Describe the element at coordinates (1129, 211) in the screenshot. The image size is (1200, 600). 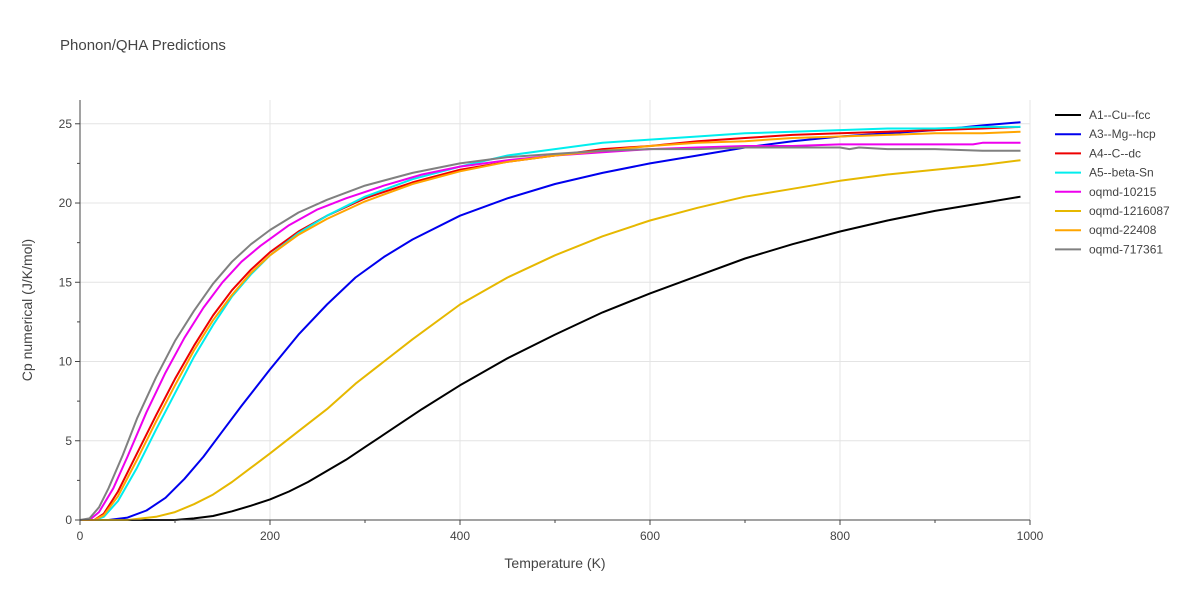
I see `legend-label: oqmd-1216087` at that location.